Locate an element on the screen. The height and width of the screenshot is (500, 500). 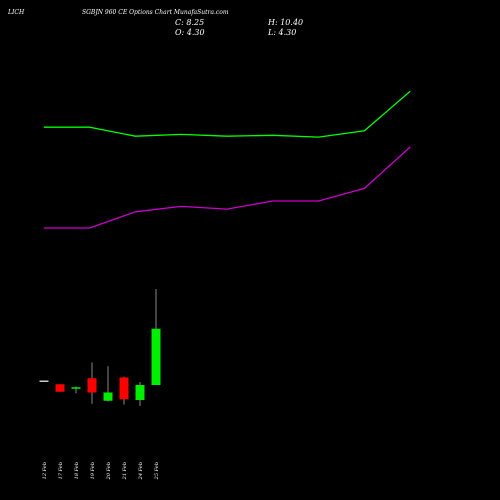
x-tick-label: 20 Feb is located at coordinates (109, 471).